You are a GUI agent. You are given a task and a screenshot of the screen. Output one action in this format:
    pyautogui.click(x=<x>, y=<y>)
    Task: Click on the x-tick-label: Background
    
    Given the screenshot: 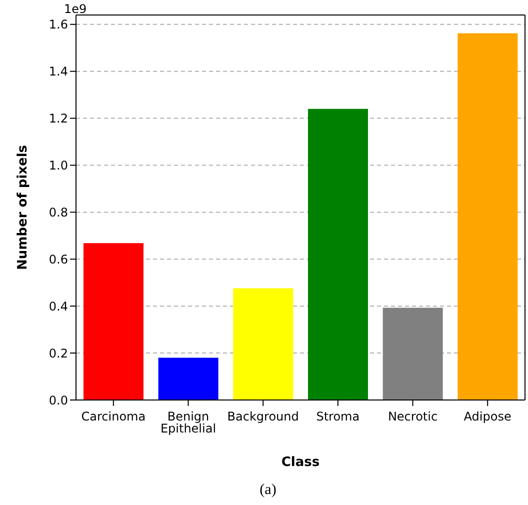 What is the action you would take?
    pyautogui.click(x=263, y=417)
    